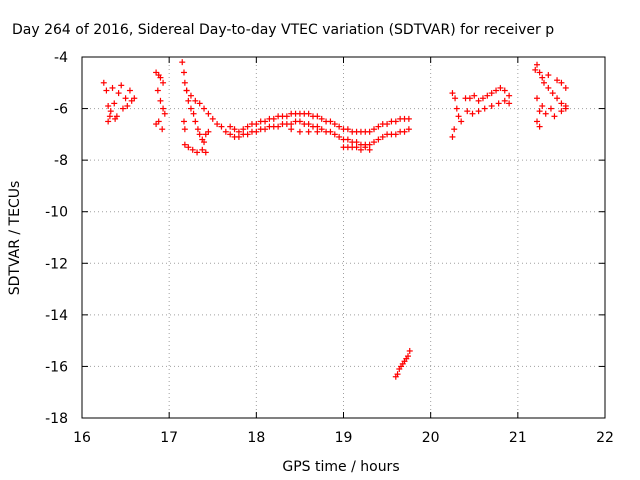  What do you see at coordinates (61, 110) in the screenshot?
I see `y-tick-label: -6` at bounding box center [61, 110].